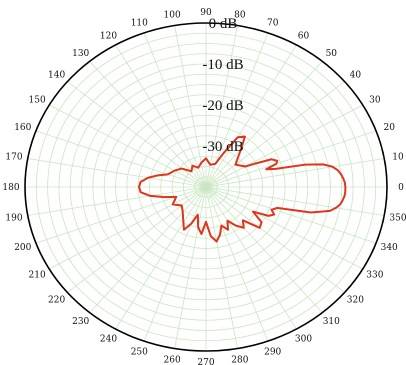  I want to click on angle-tick-label: 300, so click(303, 340).